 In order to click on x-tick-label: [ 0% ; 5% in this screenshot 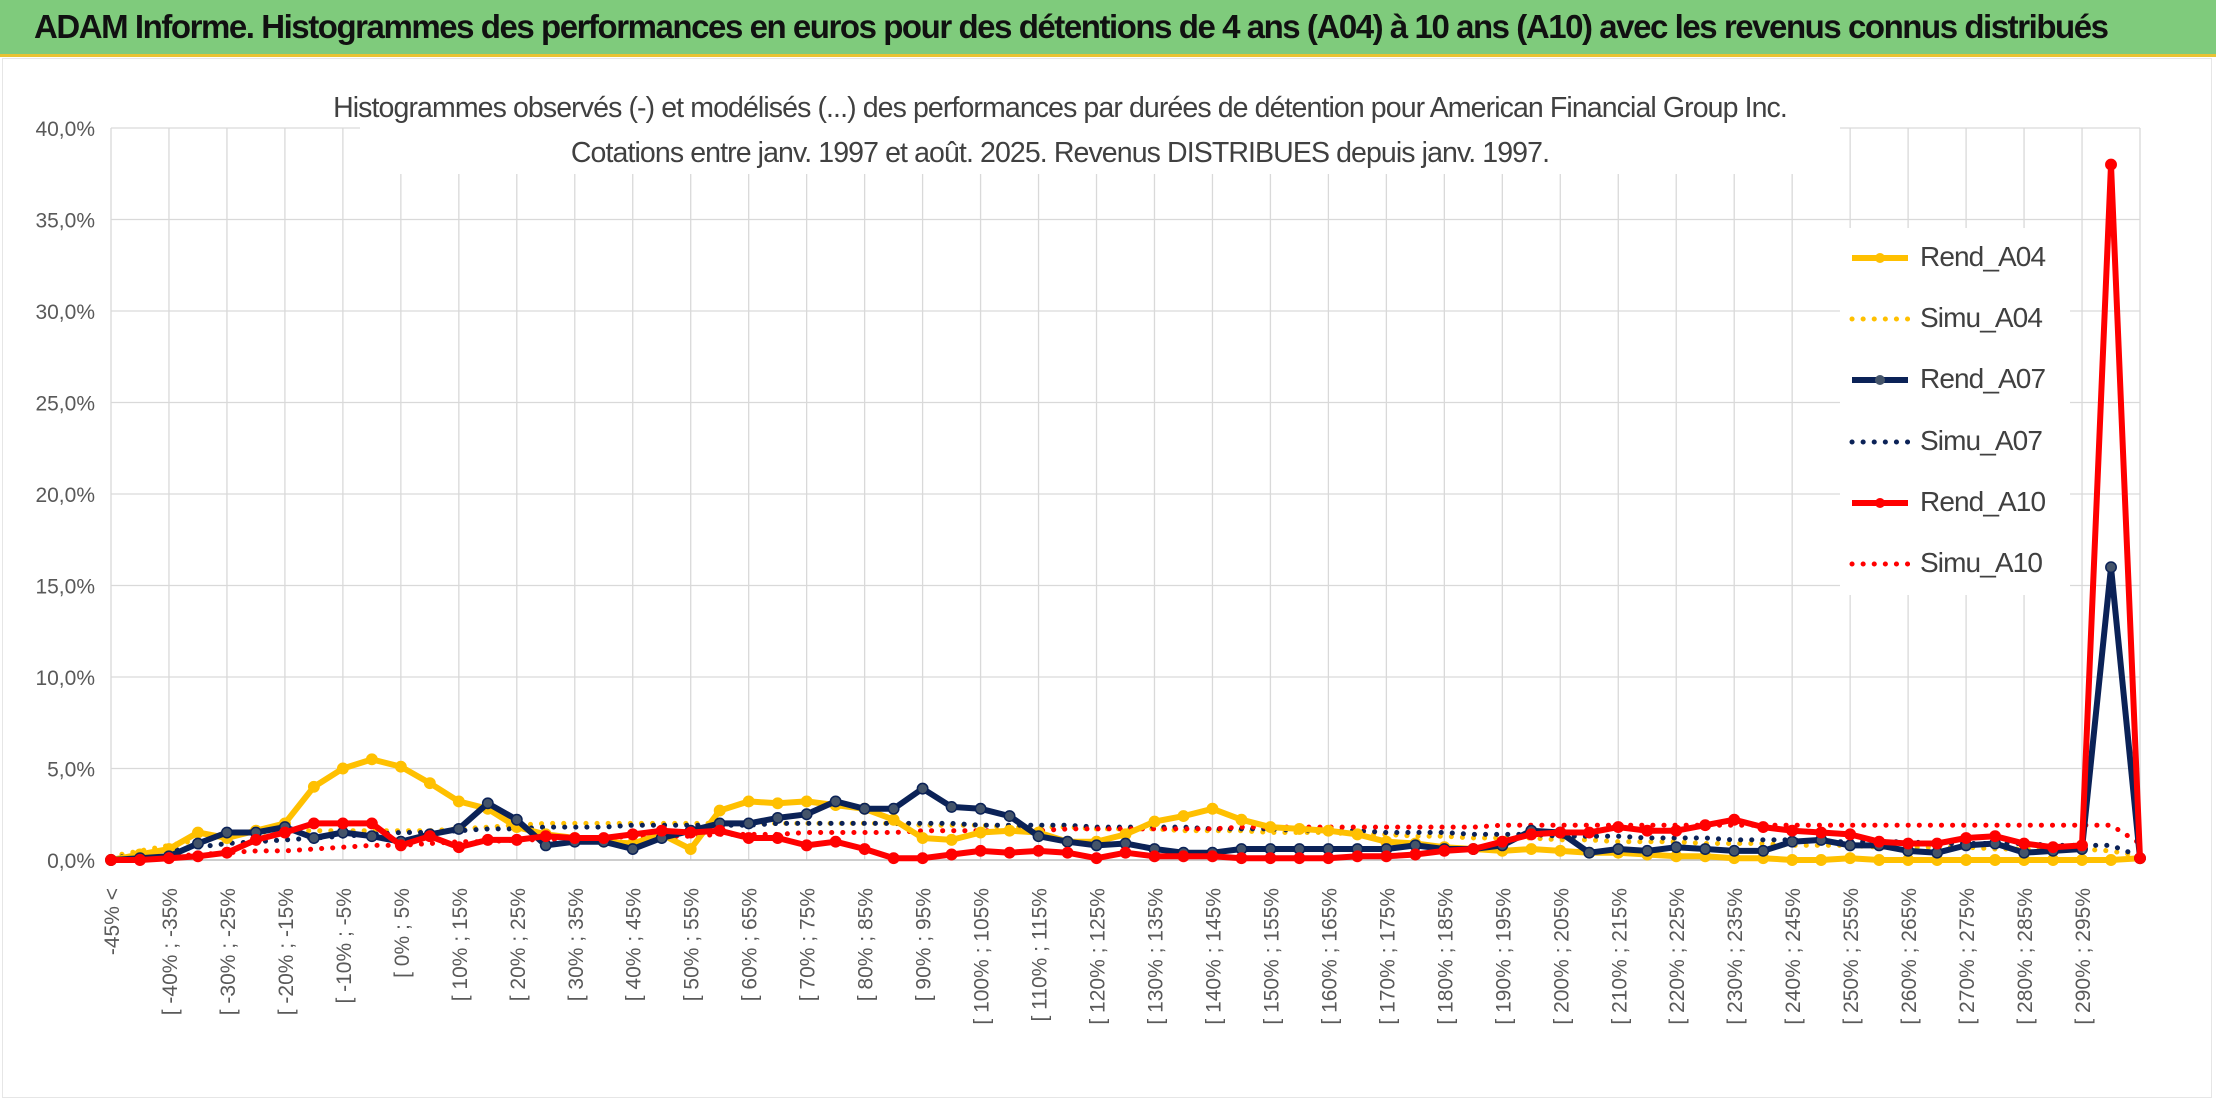, I will do `click(402, 933)`.